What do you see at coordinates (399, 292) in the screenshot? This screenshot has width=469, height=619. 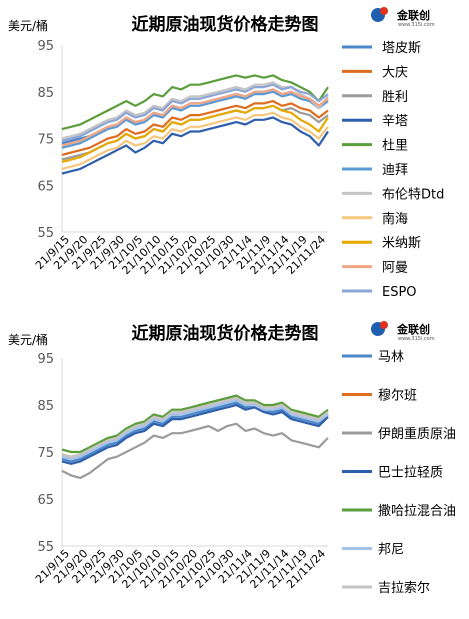 I see `legend-label: ESPO` at bounding box center [399, 292].